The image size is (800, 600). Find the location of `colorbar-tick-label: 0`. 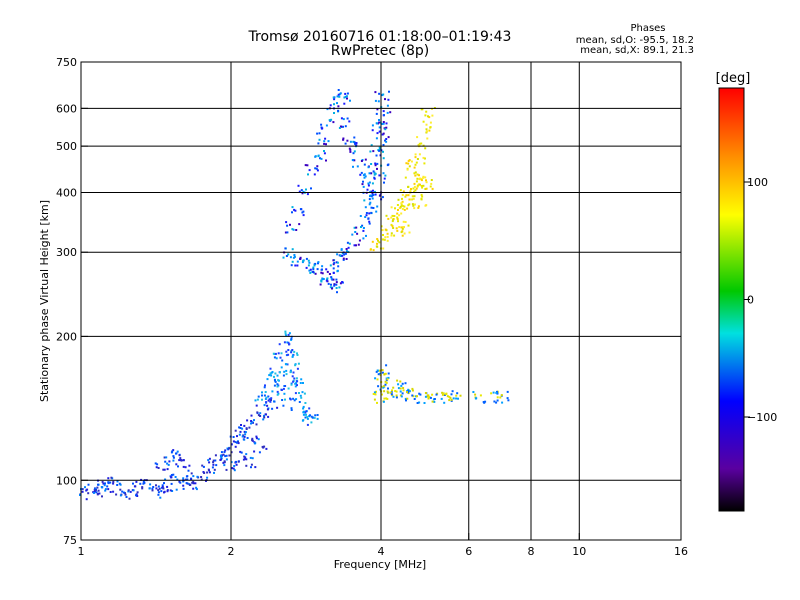

colorbar-tick-label: 0 is located at coordinates (750, 300).